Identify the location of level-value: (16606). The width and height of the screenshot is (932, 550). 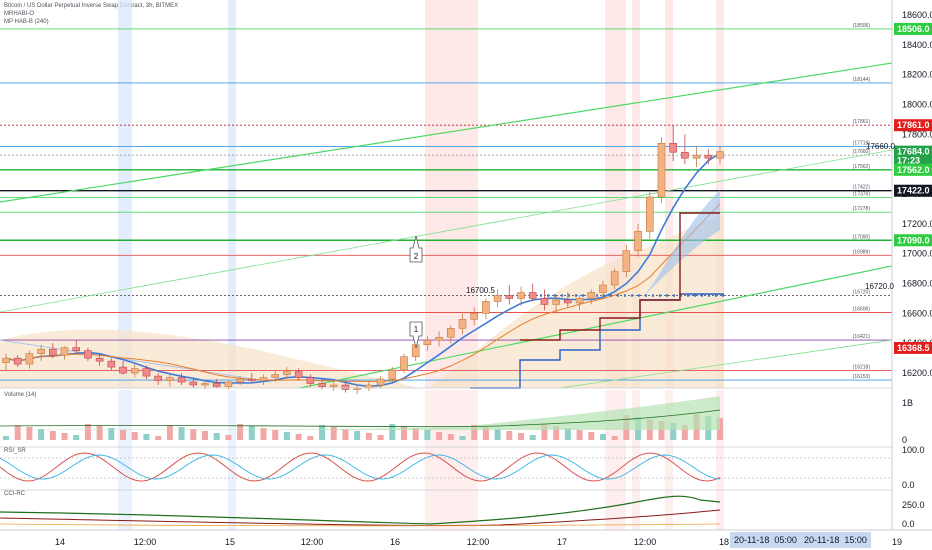
(862, 309).